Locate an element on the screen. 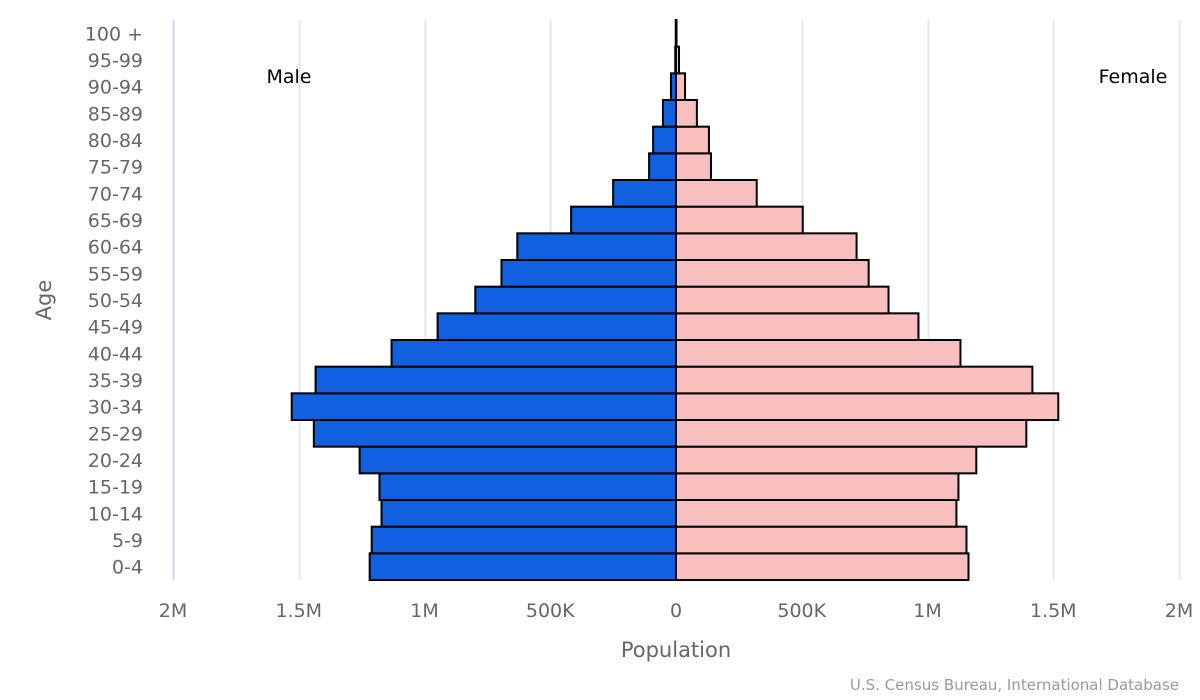 This screenshot has width=1200, height=700. category-label: 30-34 is located at coordinates (115, 408).